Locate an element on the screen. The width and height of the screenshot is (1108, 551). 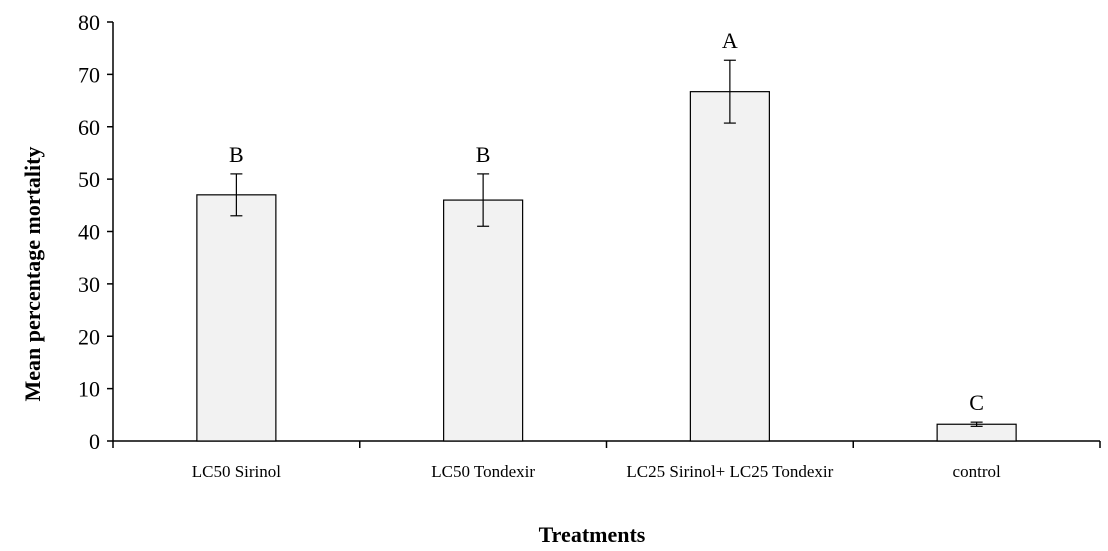
y-tick-label: 80 is located at coordinates (89, 22).